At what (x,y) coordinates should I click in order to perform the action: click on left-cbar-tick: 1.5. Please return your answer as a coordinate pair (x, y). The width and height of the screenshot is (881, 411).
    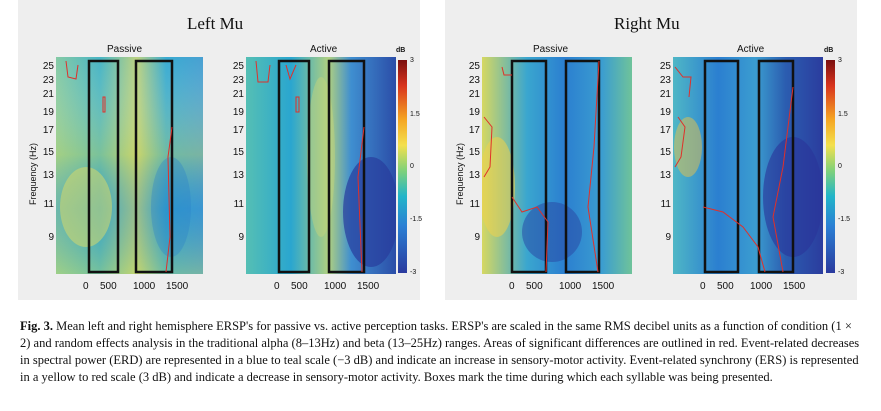
    Looking at the image, I should click on (415, 114).